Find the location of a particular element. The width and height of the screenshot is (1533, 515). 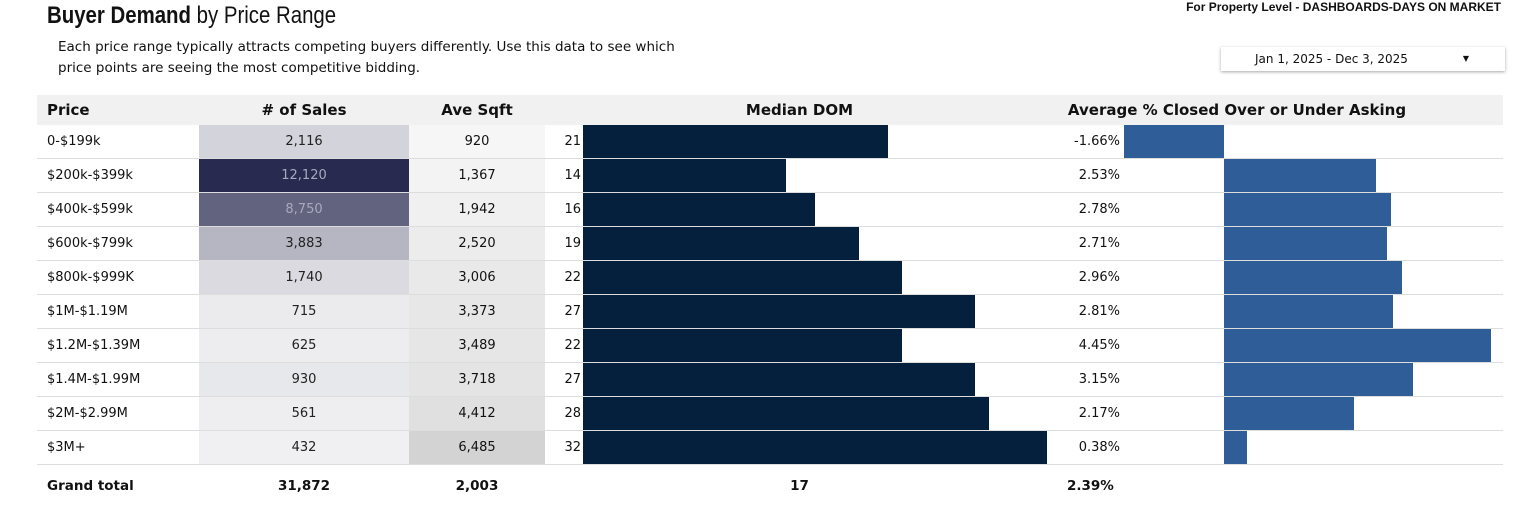

total-pct: 2.39% is located at coordinates (1090, 486).